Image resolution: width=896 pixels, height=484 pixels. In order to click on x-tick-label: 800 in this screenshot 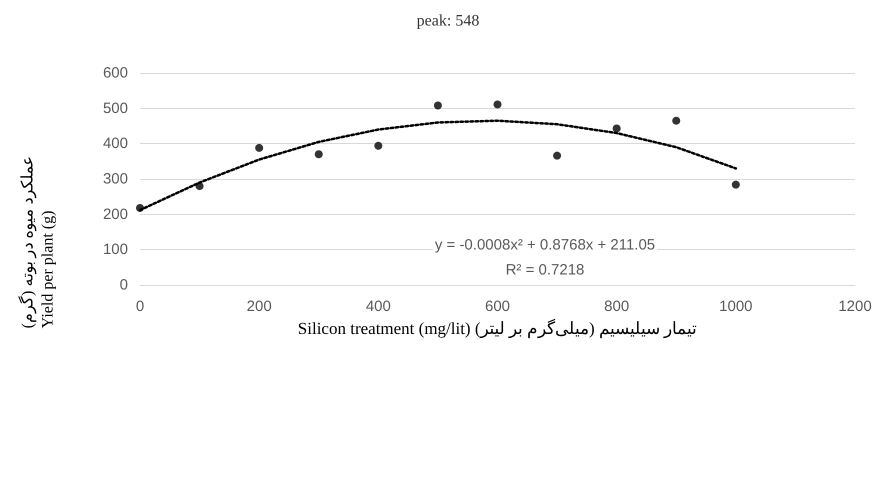, I will do `click(617, 306)`.